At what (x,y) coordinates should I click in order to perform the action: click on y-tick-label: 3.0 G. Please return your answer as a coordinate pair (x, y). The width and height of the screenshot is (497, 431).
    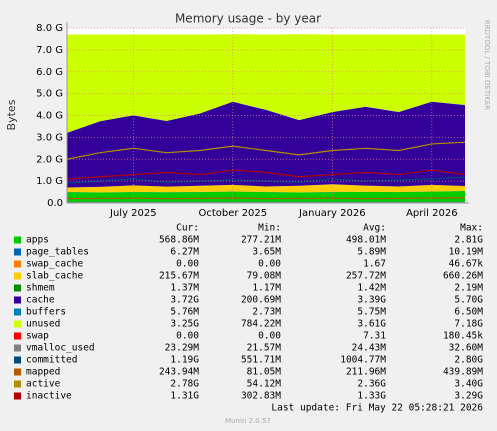
    Looking at the image, I should click on (49, 137).